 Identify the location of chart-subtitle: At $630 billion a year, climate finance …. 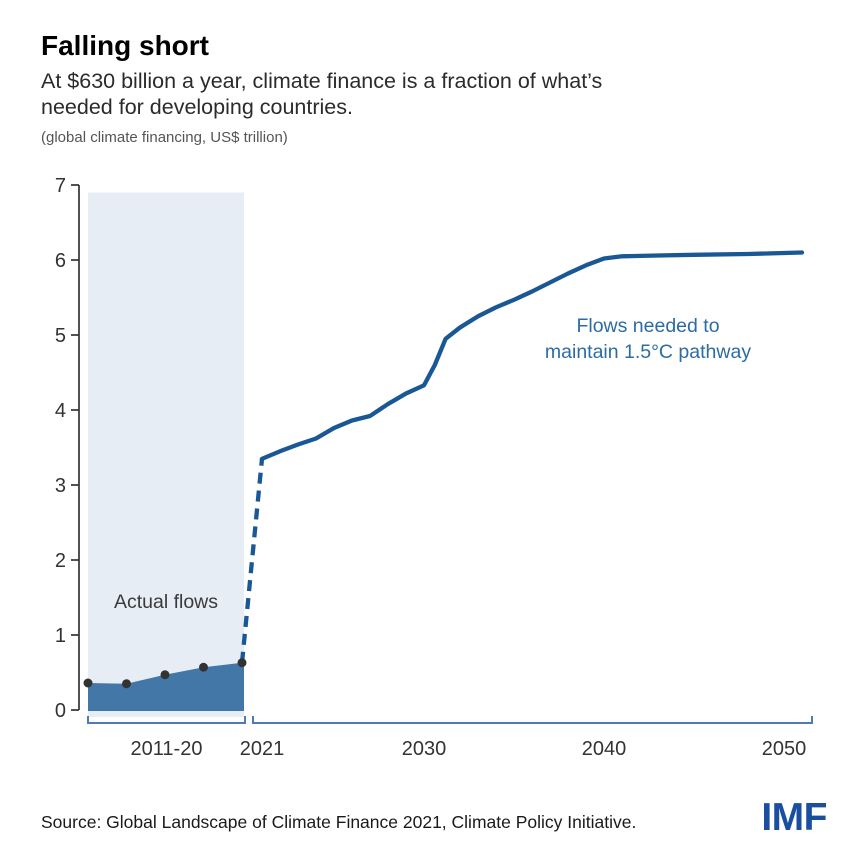
(431, 94).